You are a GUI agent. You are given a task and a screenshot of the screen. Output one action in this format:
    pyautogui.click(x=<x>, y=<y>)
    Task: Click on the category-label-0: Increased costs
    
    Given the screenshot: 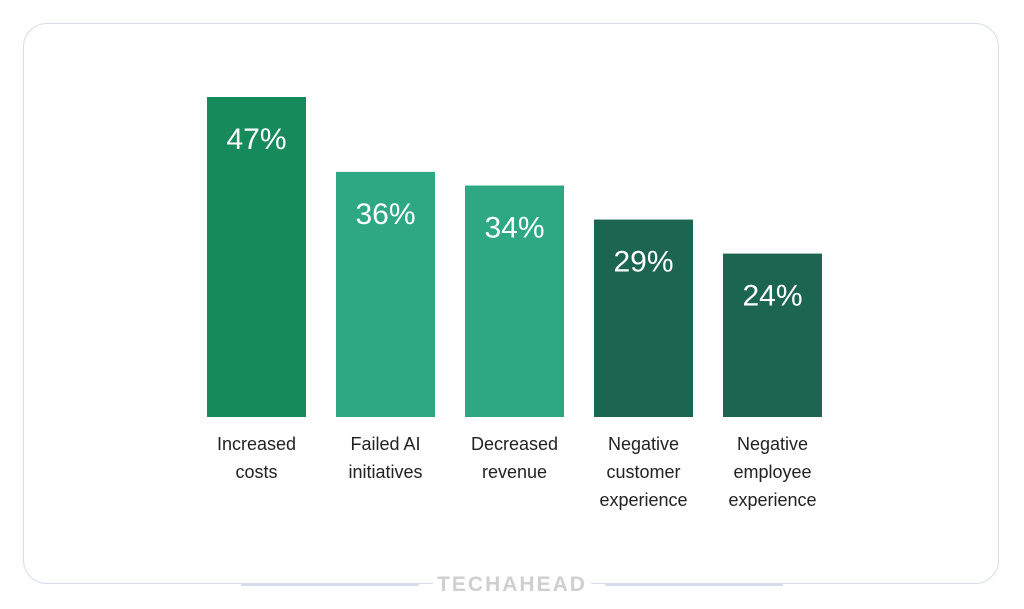 What is the action you would take?
    pyautogui.click(x=256, y=458)
    